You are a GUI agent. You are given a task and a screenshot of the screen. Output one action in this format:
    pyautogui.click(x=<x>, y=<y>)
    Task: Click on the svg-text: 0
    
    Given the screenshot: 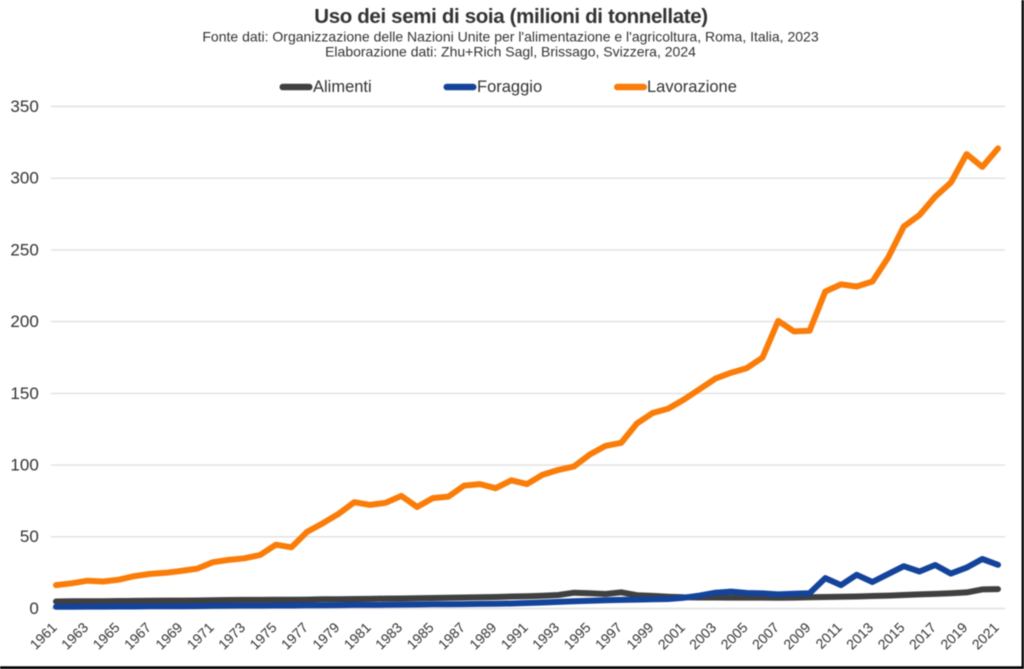 What is the action you would take?
    pyautogui.click(x=33, y=608)
    